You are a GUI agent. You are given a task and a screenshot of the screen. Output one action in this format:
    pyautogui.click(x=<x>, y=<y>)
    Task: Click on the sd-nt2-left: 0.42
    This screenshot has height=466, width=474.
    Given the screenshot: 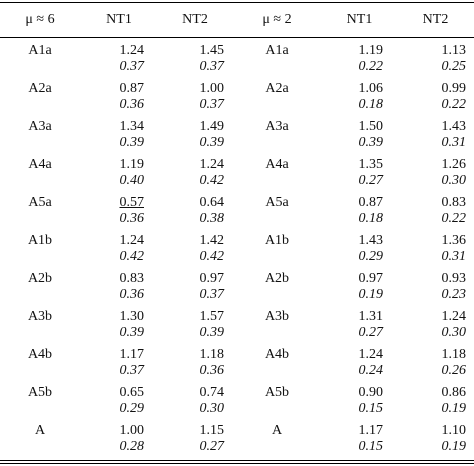 What is the action you would take?
    pyautogui.click(x=212, y=256)
    